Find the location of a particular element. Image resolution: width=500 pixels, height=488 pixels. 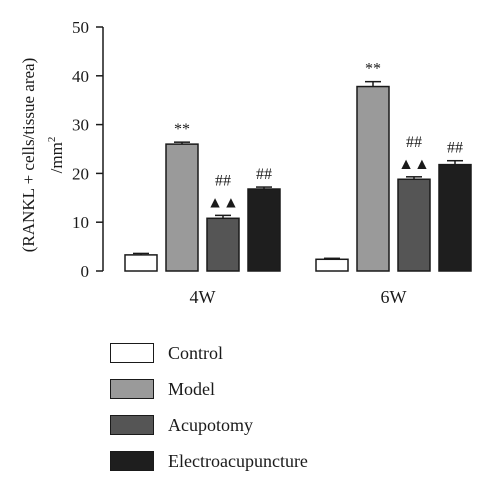

y-axis-label-unit: /mm2 is located at coordinates (56, 155).